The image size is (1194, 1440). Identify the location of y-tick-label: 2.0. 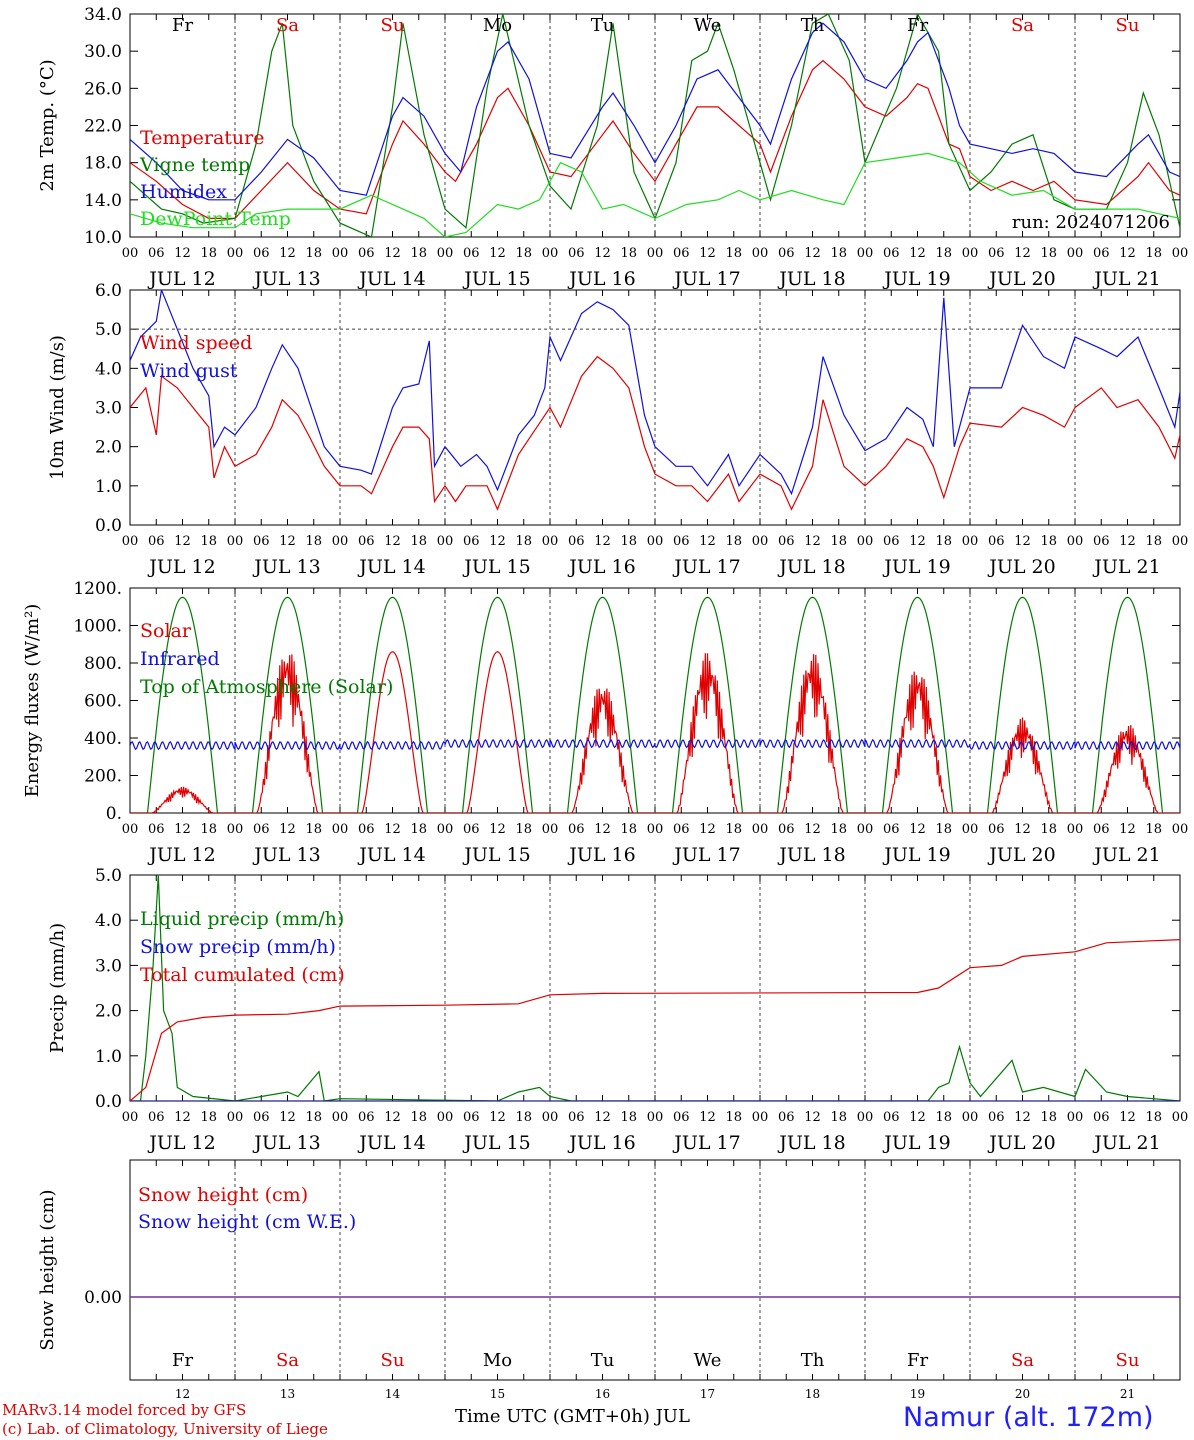
(108, 1012).